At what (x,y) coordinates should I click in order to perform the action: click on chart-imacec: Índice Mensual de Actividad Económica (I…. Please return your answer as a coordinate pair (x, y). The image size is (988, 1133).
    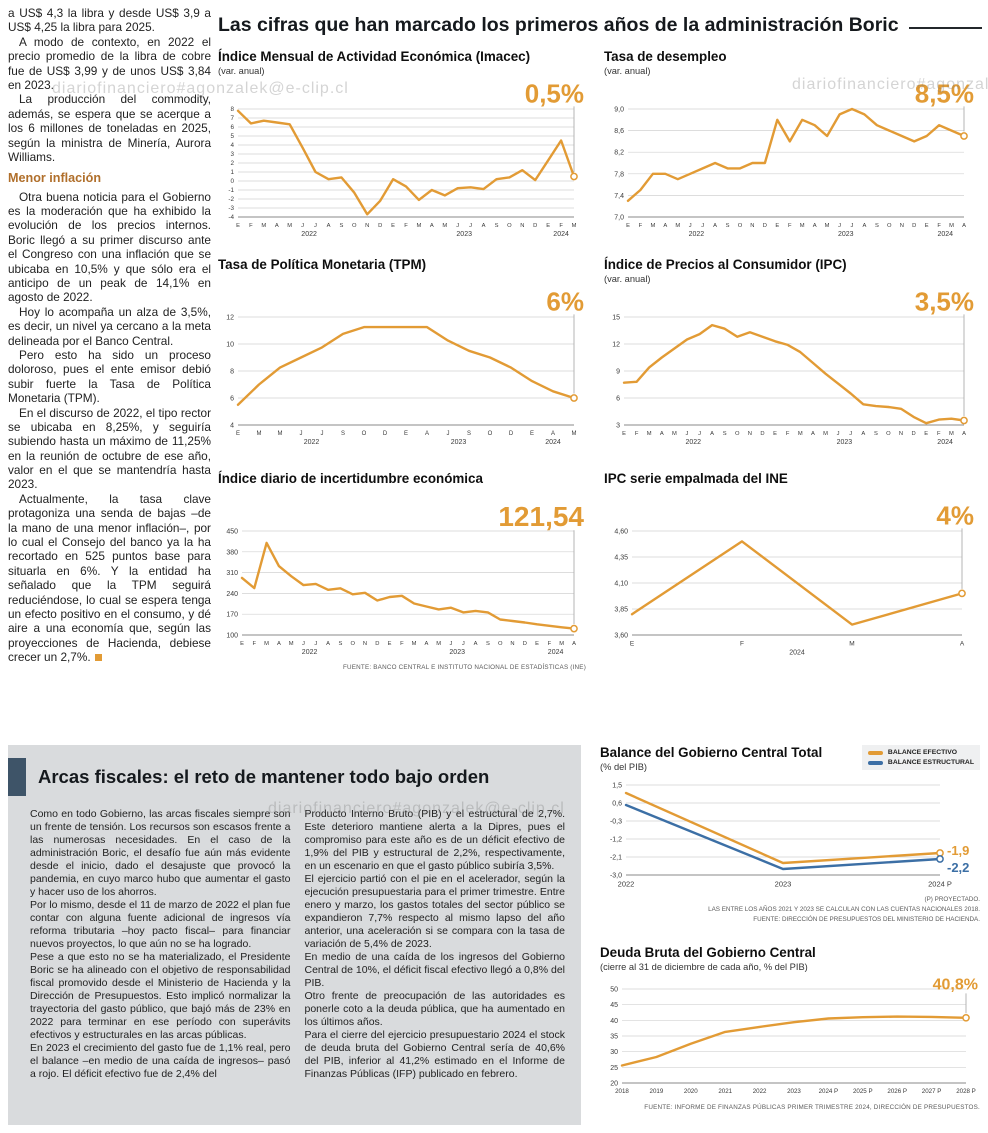
    Looking at the image, I should click on (402, 145).